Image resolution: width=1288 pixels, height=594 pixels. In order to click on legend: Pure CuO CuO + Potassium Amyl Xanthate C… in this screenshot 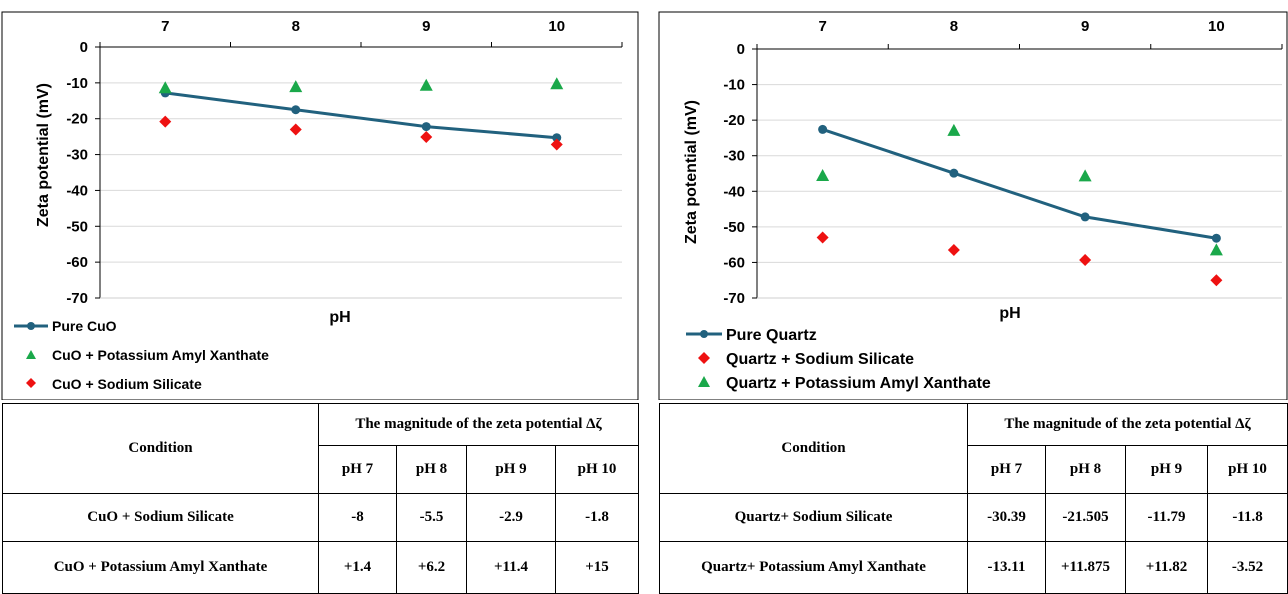, I will do `click(141, 355)`.